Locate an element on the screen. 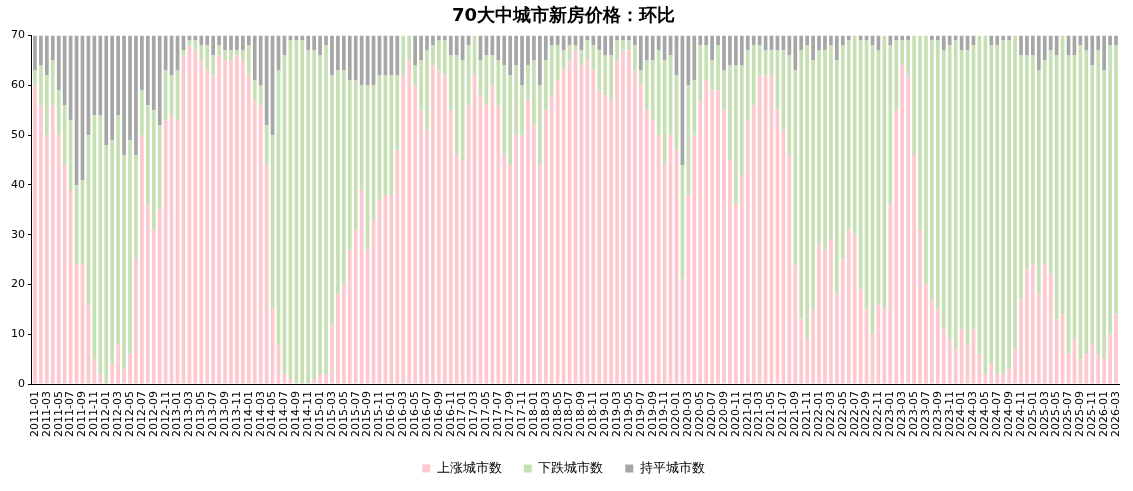 This screenshot has height=491, width=1133. x-tick-label: 2019-07 is located at coordinates (640, 414).